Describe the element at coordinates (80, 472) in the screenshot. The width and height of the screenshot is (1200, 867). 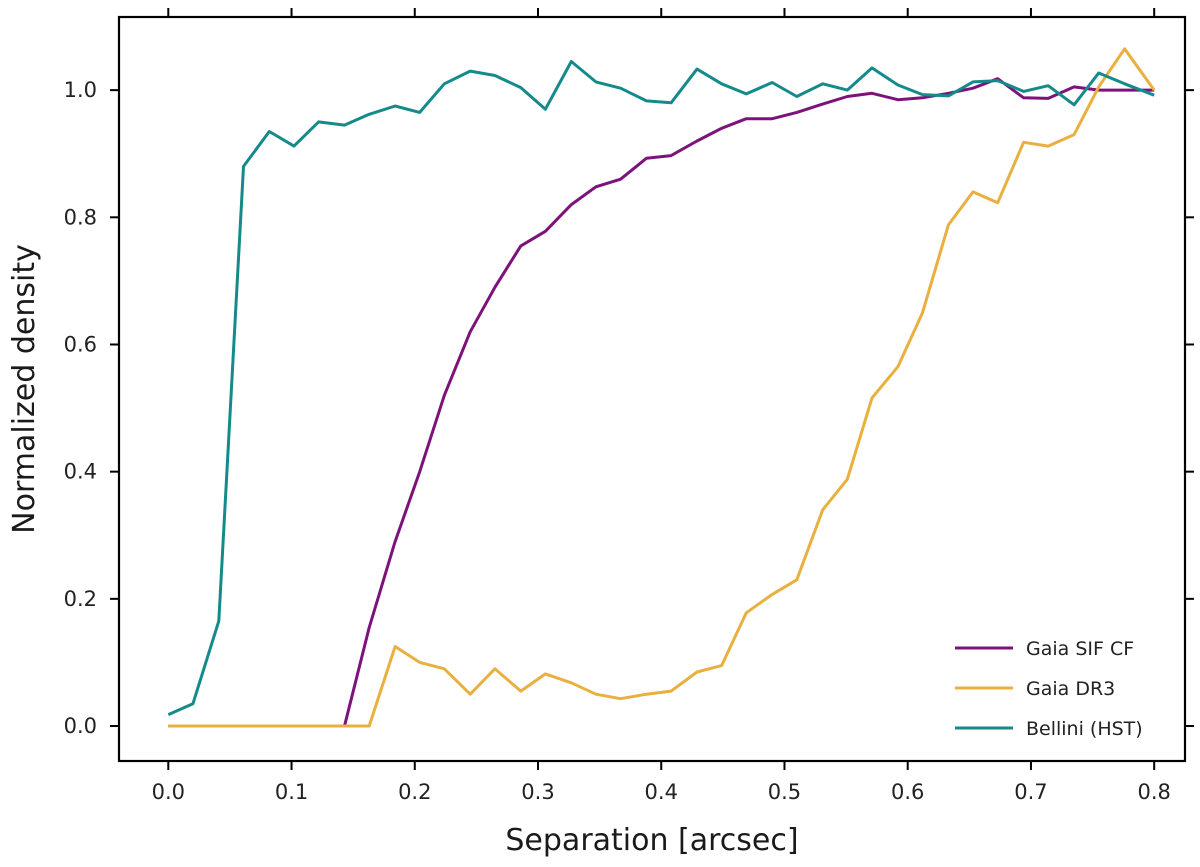
I see `y-tick-label: 0.4` at that location.